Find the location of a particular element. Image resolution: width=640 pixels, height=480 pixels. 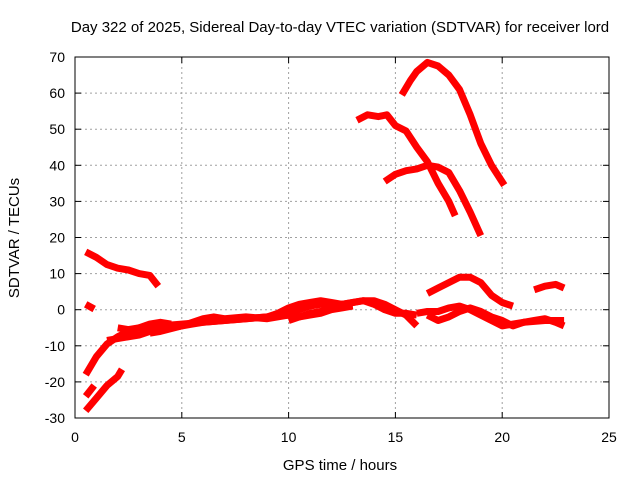

y-tick-label: 60 is located at coordinates (57, 93).